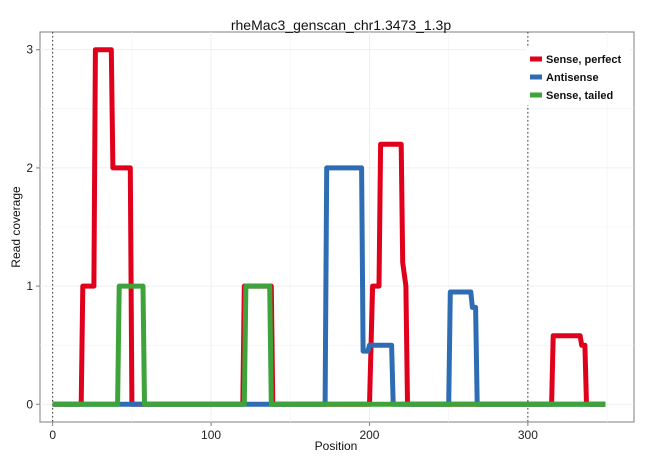 This screenshot has height=460, width=650. Describe the element at coordinates (29, 50) in the screenshot. I see `y-tick-label: 3` at that location.